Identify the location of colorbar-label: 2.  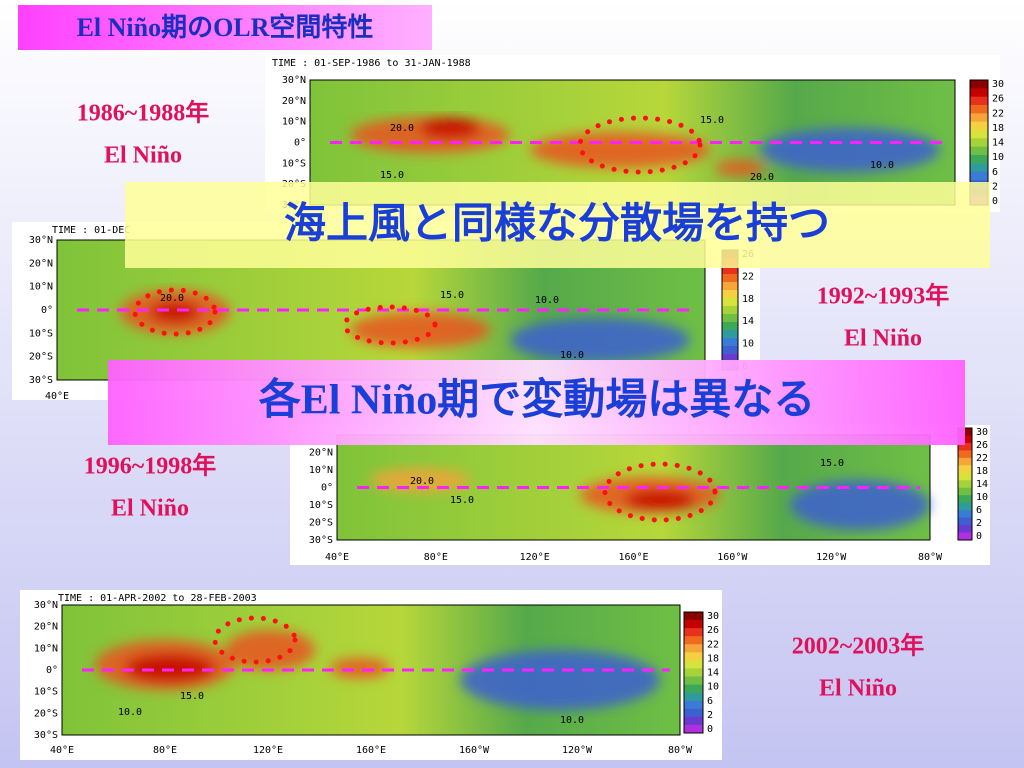
(995, 186).